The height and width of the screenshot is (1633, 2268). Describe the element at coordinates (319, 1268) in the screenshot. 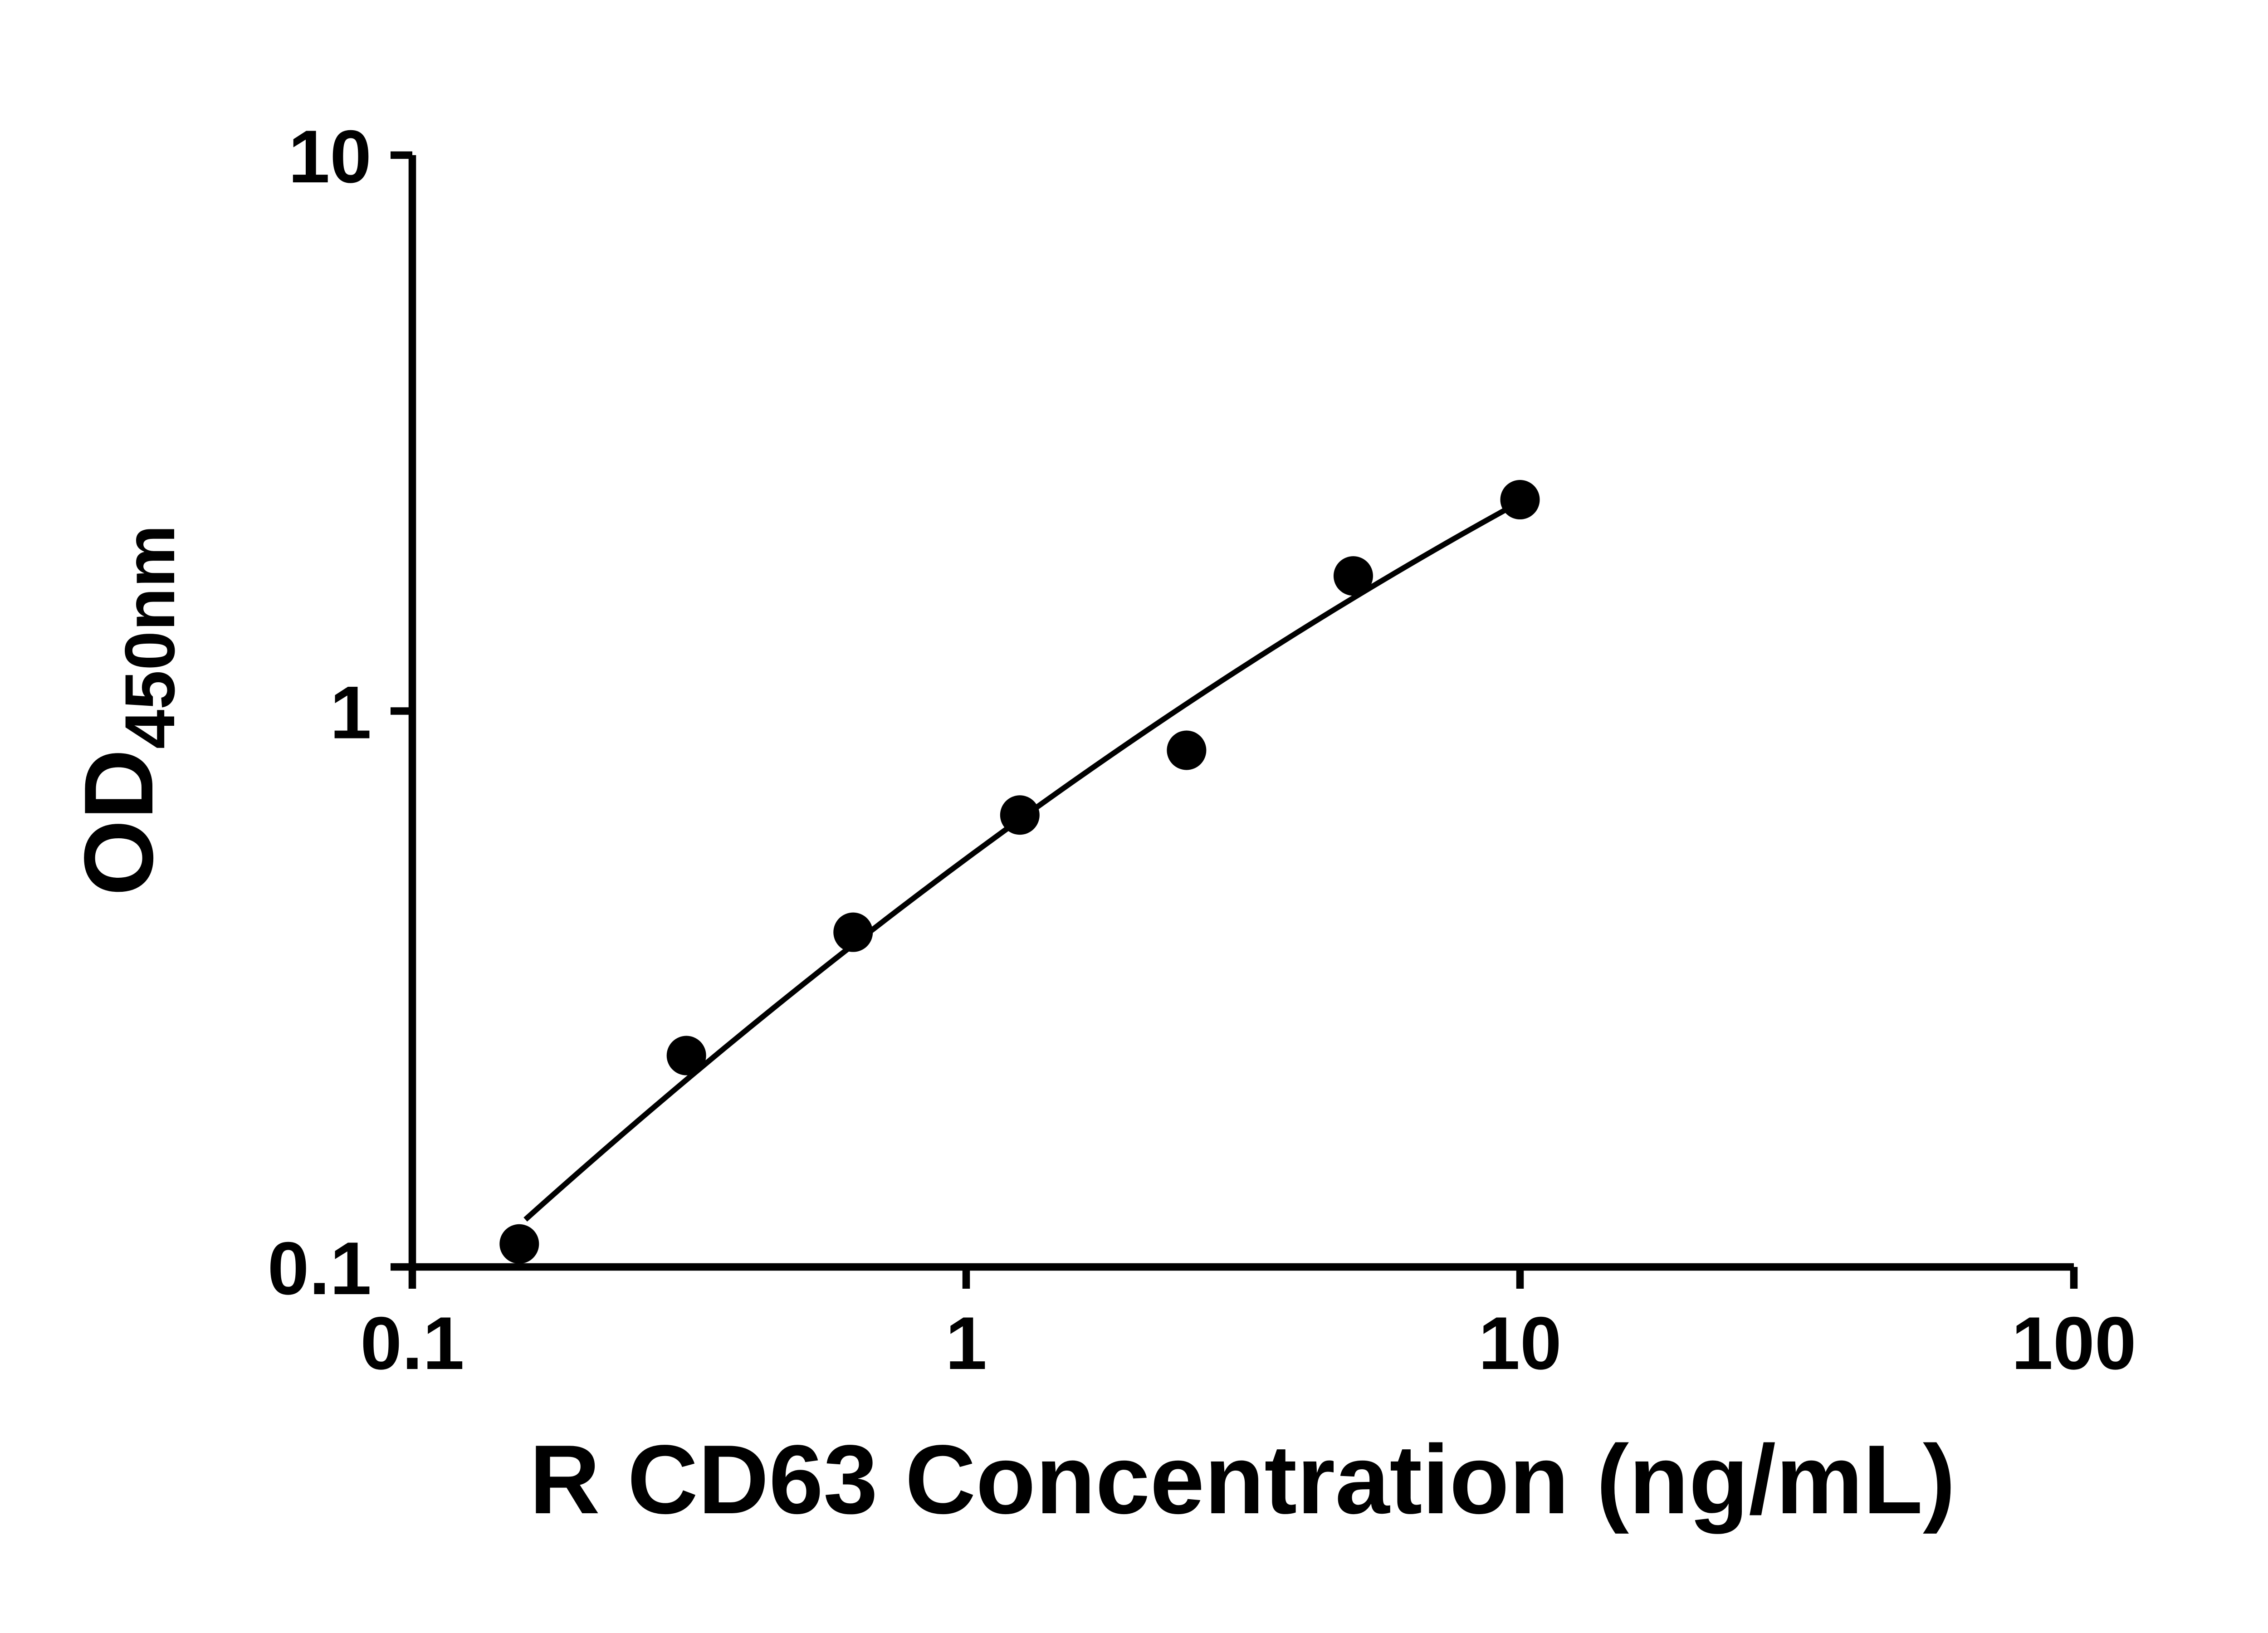

I see `y-axis-tick-label: 0.1` at that location.